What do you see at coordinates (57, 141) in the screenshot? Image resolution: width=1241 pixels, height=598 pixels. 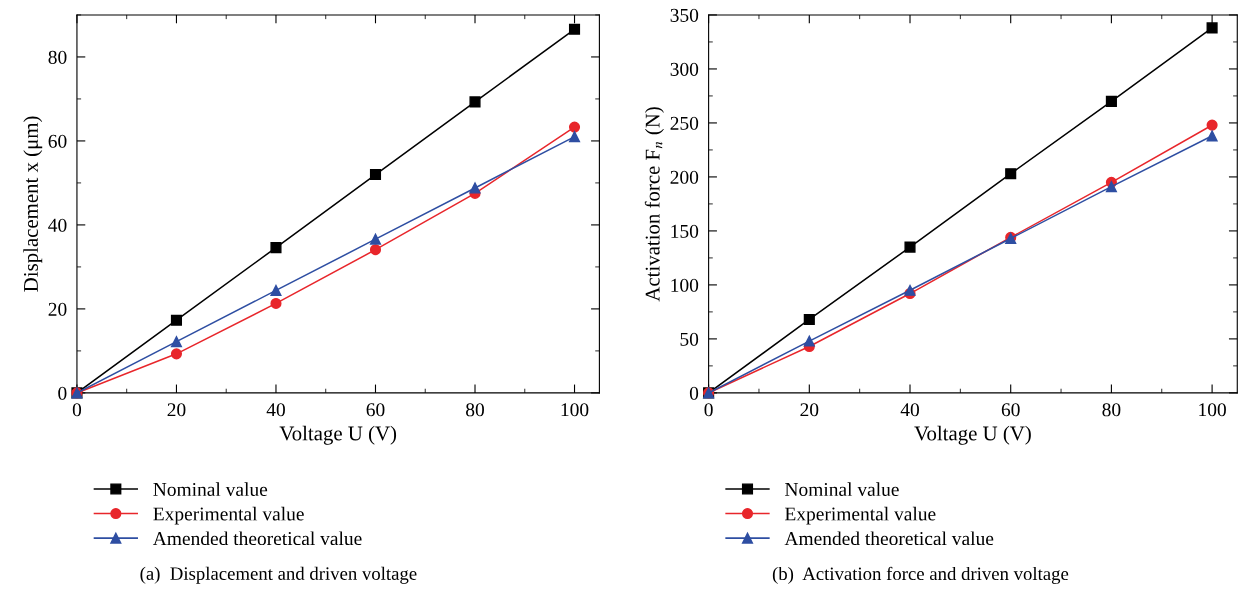 I see `y-tick-label: 60` at bounding box center [57, 141].